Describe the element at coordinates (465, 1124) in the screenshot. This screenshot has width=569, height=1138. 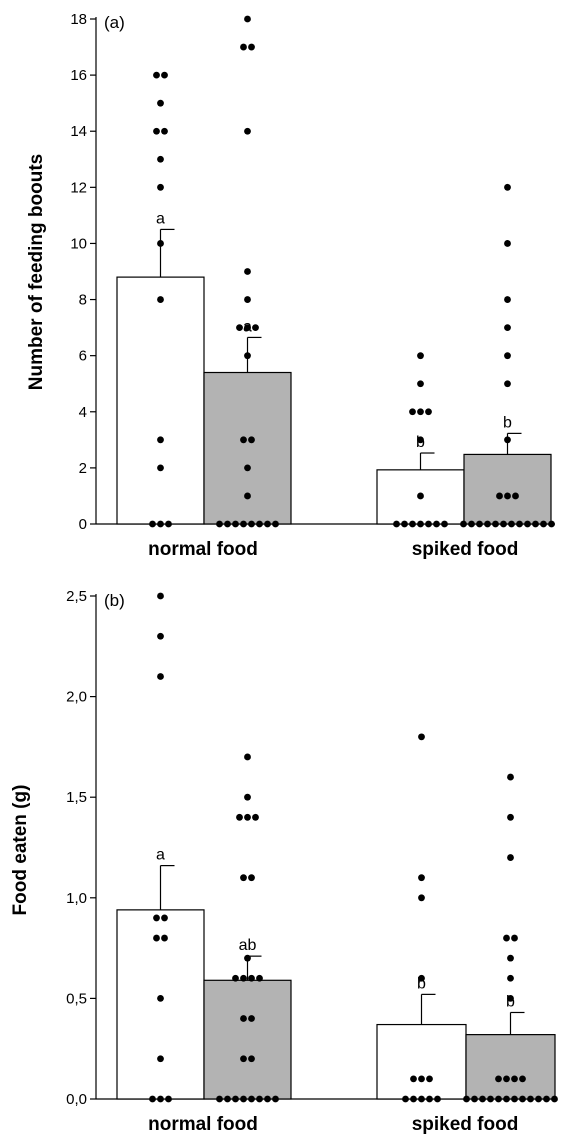
I see `x-tick-label-b-spiked: spiked food` at that location.